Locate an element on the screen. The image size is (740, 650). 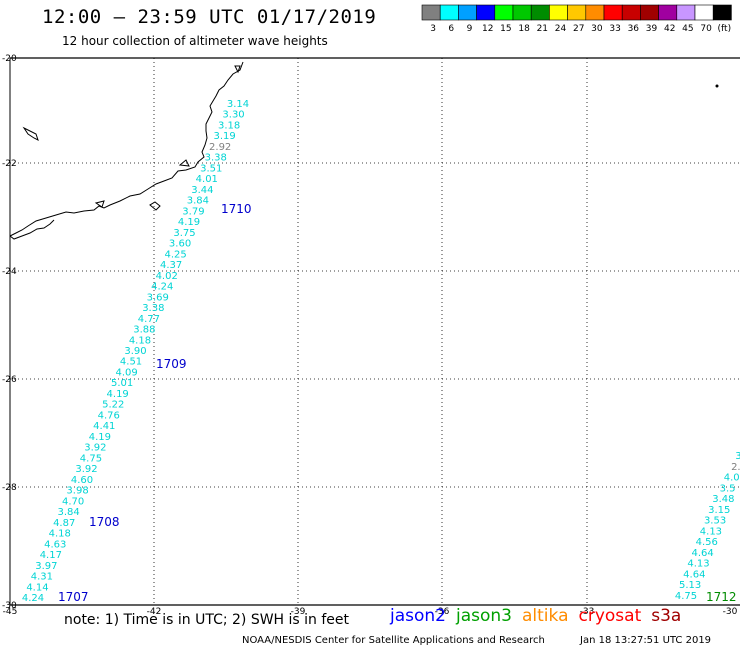
wave-height-value: 4.56 is located at coordinates (707, 542).